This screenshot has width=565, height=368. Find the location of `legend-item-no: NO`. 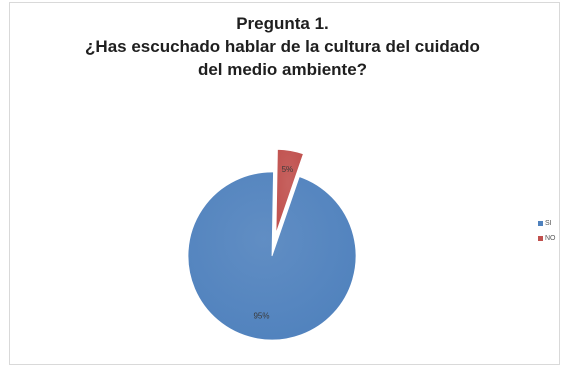

legend-item-no: NO is located at coordinates (547, 238).